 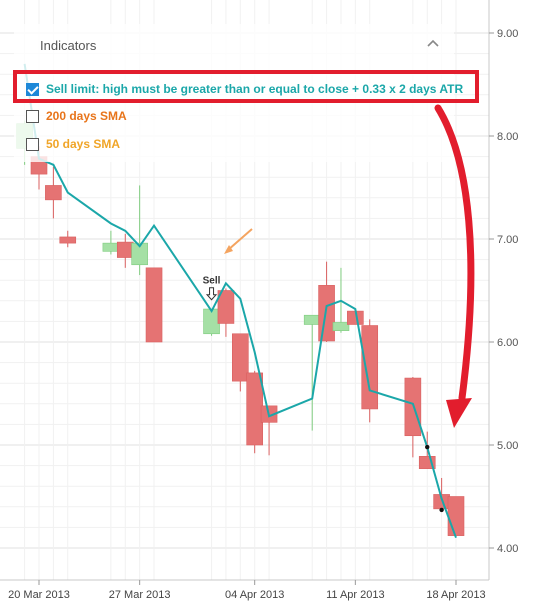 What do you see at coordinates (507, 240) in the screenshot?
I see `y-tick-label: 7.00` at bounding box center [507, 240].